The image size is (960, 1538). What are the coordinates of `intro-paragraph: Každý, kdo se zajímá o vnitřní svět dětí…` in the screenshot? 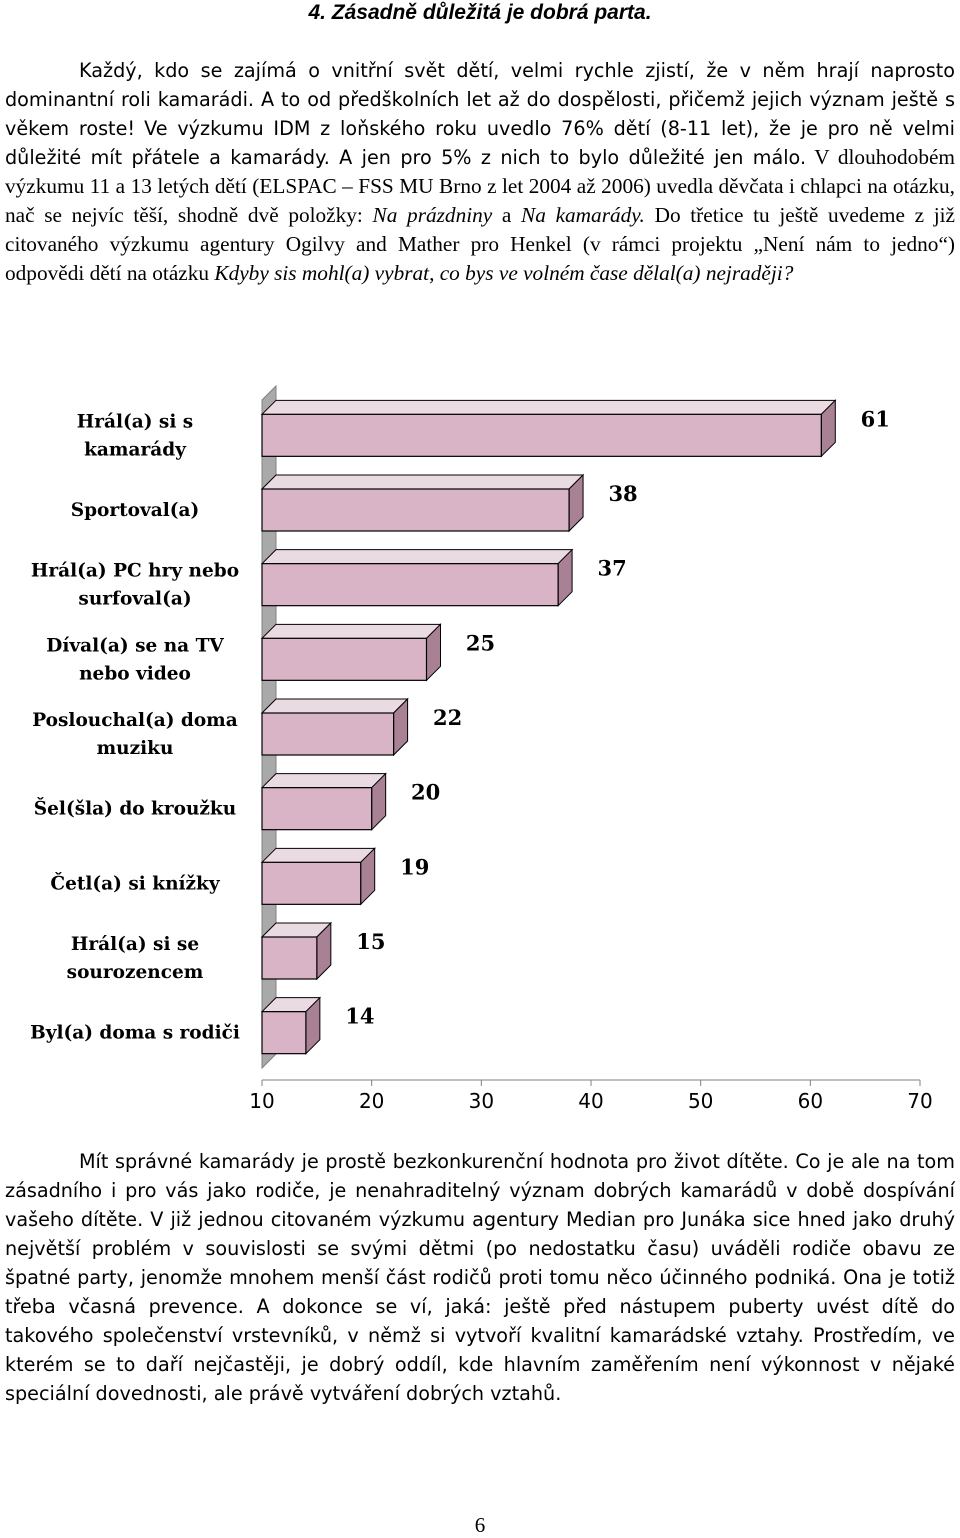 It's located at (480, 172).